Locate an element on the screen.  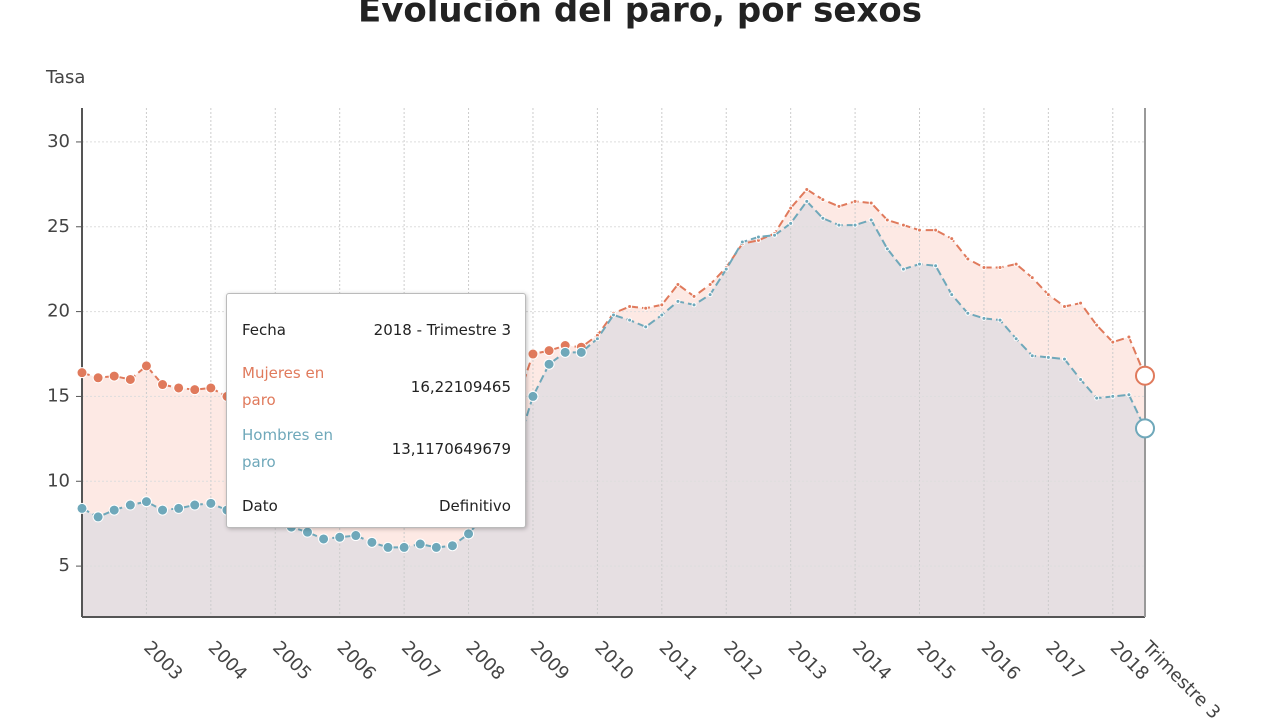
highlight-point is located at coordinates (1145, 428).